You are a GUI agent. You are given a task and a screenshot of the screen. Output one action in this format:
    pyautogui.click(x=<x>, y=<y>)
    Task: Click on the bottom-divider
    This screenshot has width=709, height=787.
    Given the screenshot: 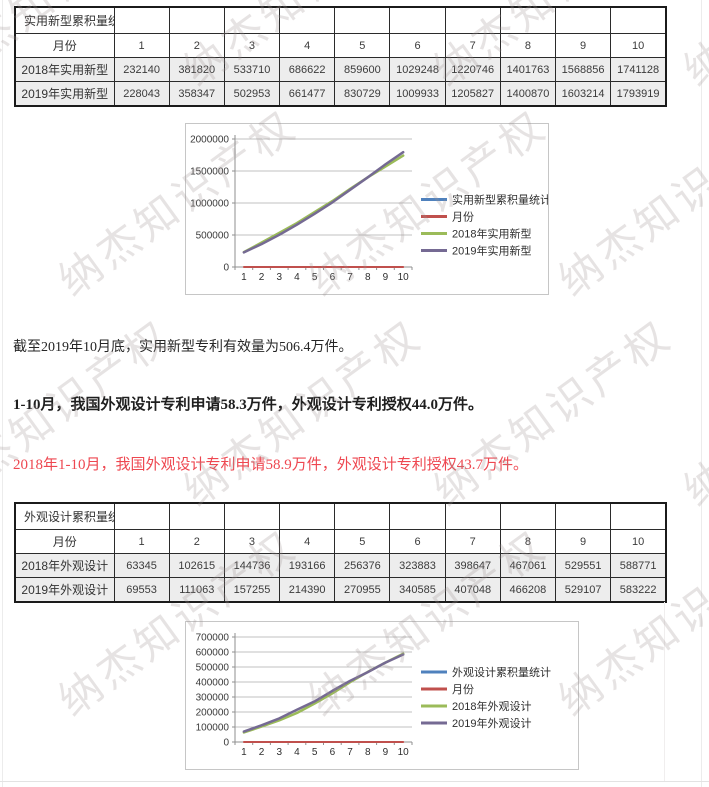 What is the action you would take?
    pyautogui.click(x=354, y=781)
    